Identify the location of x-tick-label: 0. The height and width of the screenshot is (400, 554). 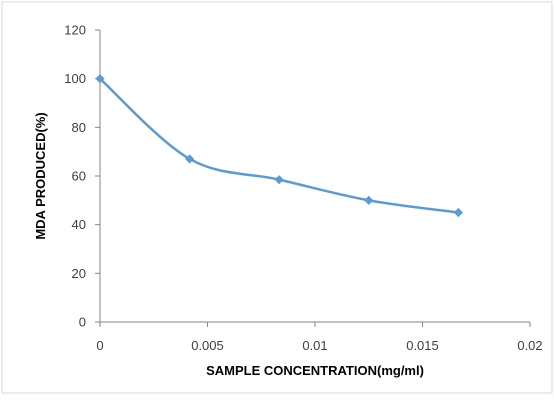
(99, 345).